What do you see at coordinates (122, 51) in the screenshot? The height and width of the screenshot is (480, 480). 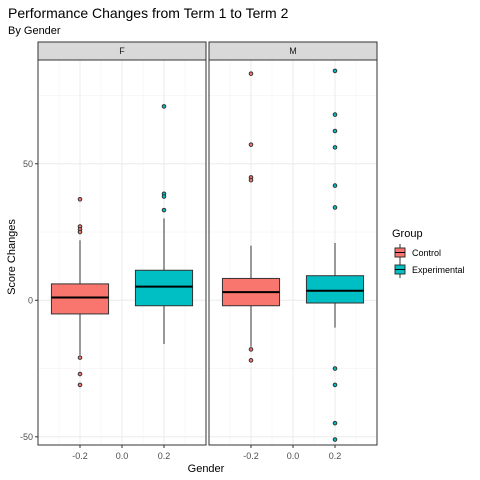 I see `facet-strip-label: F` at bounding box center [122, 51].